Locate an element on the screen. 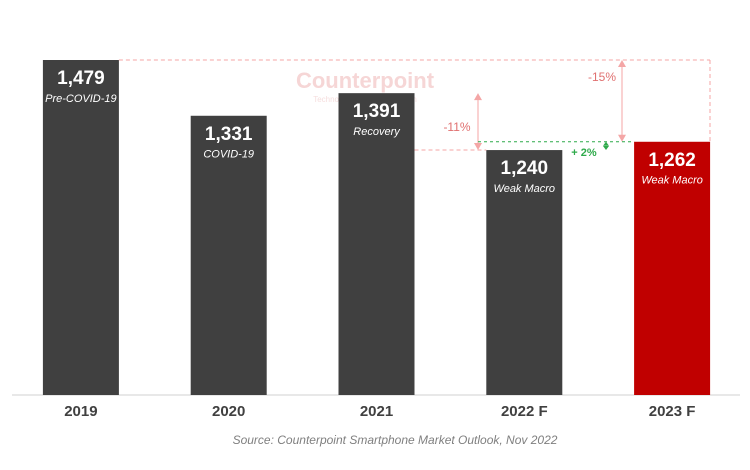 The height and width of the screenshot is (470, 750). x-tick-label: 2023 F is located at coordinates (672, 411).